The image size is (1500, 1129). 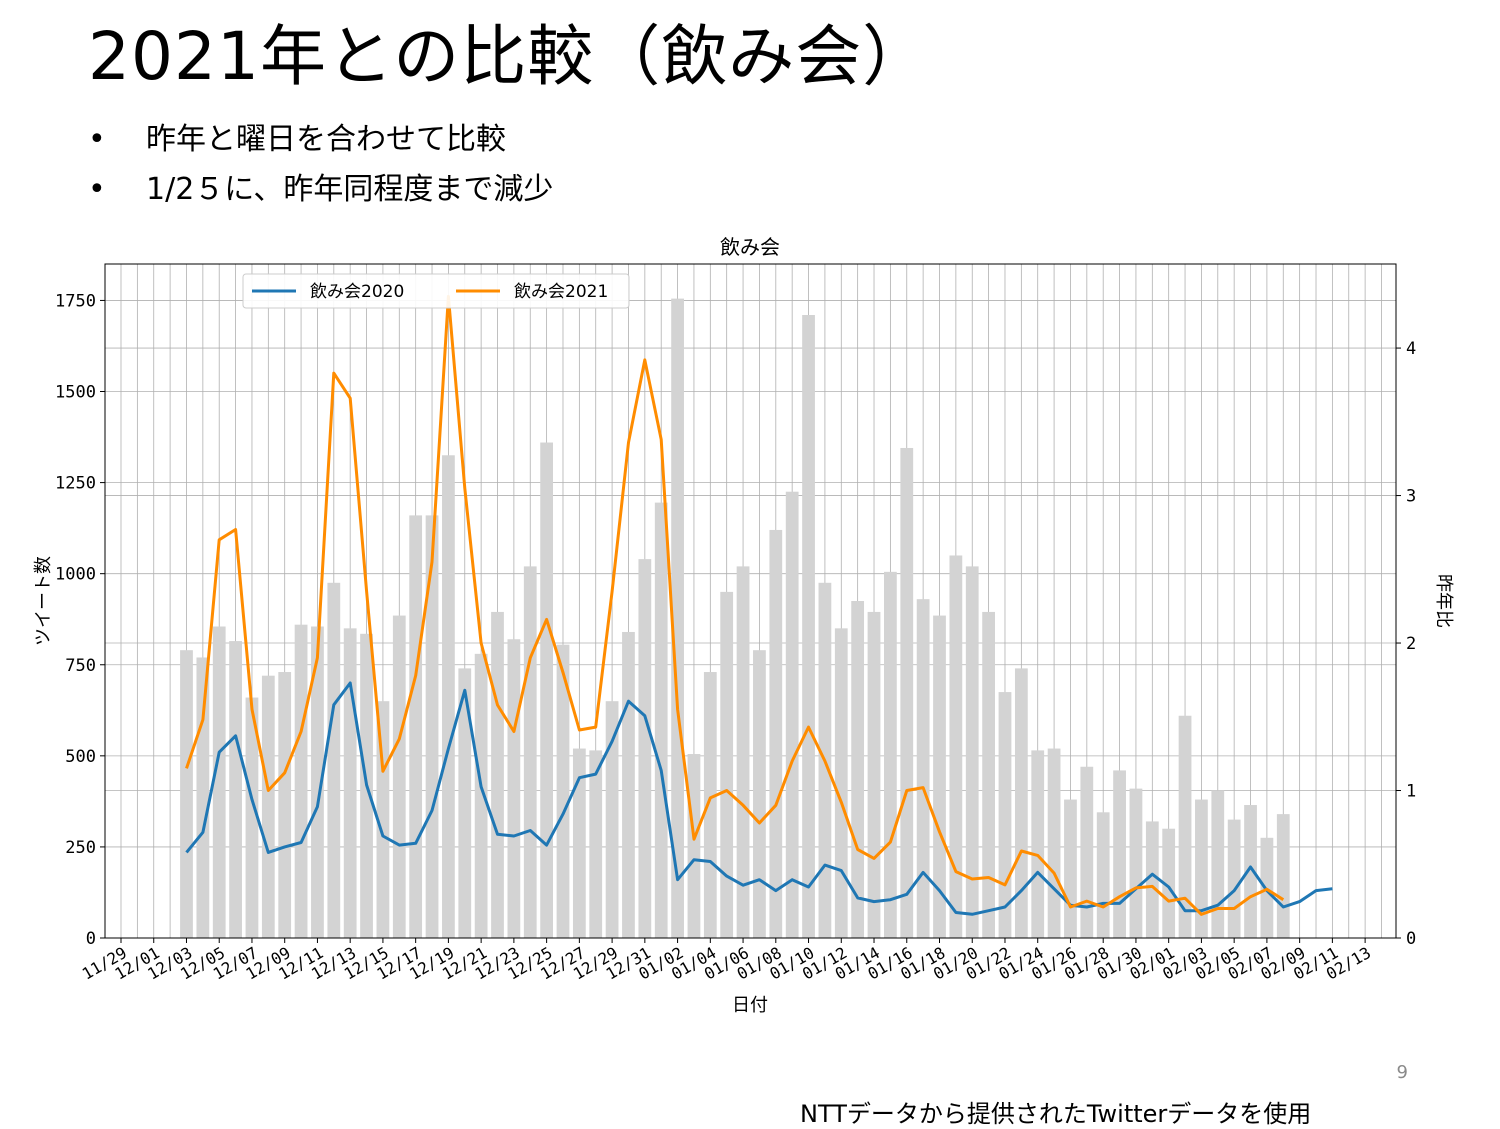 What do you see at coordinates (91, 939) in the screenshot?
I see `y-tick-label-left: 0` at bounding box center [91, 939].